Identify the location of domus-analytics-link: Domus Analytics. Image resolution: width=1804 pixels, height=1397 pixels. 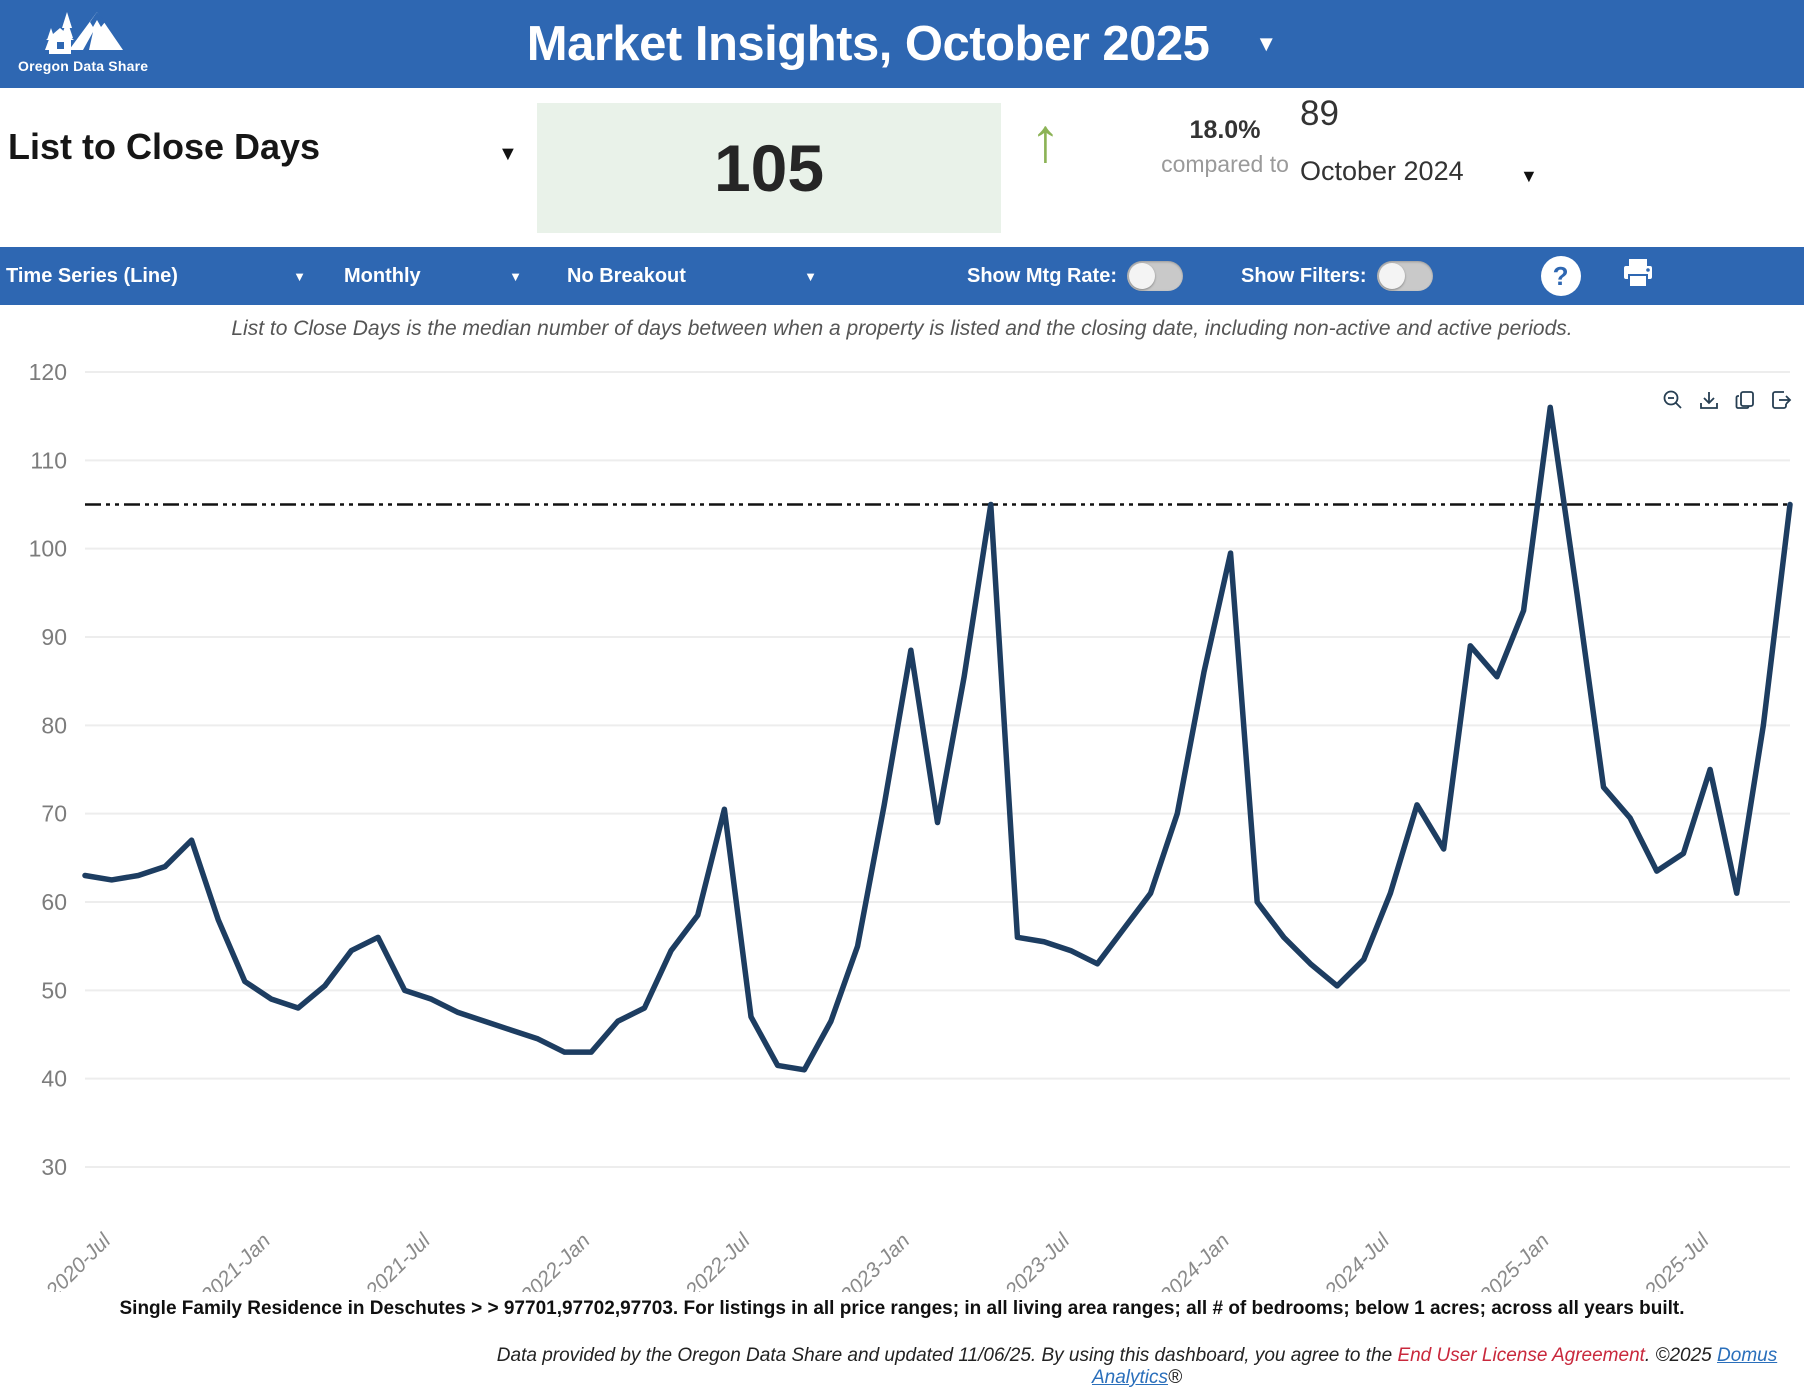
(1434, 1366).